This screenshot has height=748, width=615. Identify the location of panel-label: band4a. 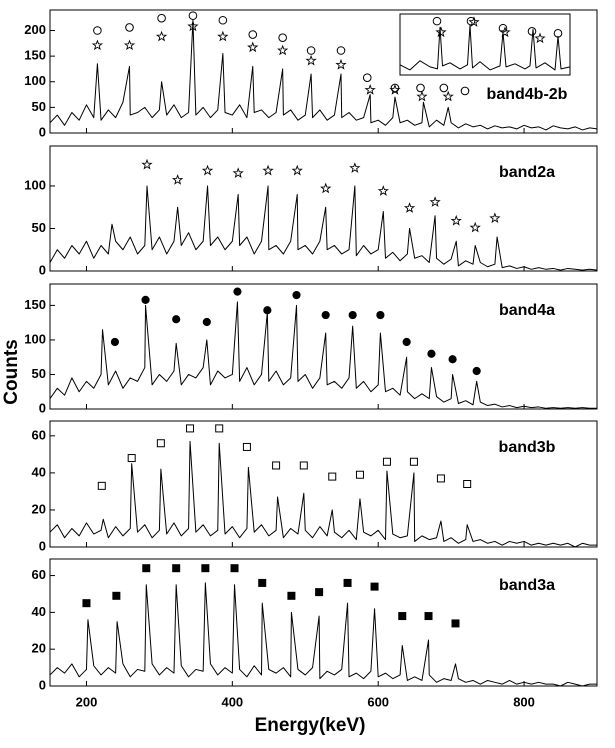
(527, 310).